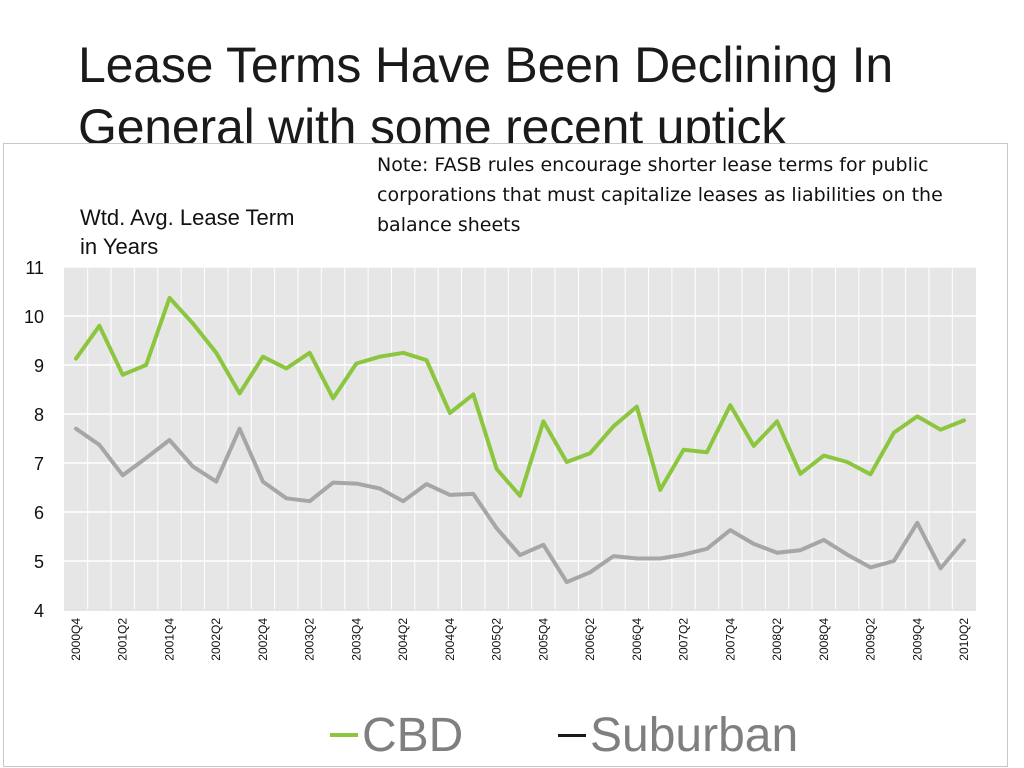  Describe the element at coordinates (187, 232) in the screenshot. I see `y-axis-label: Wtd. Avg. Lease Term in Years` at that location.